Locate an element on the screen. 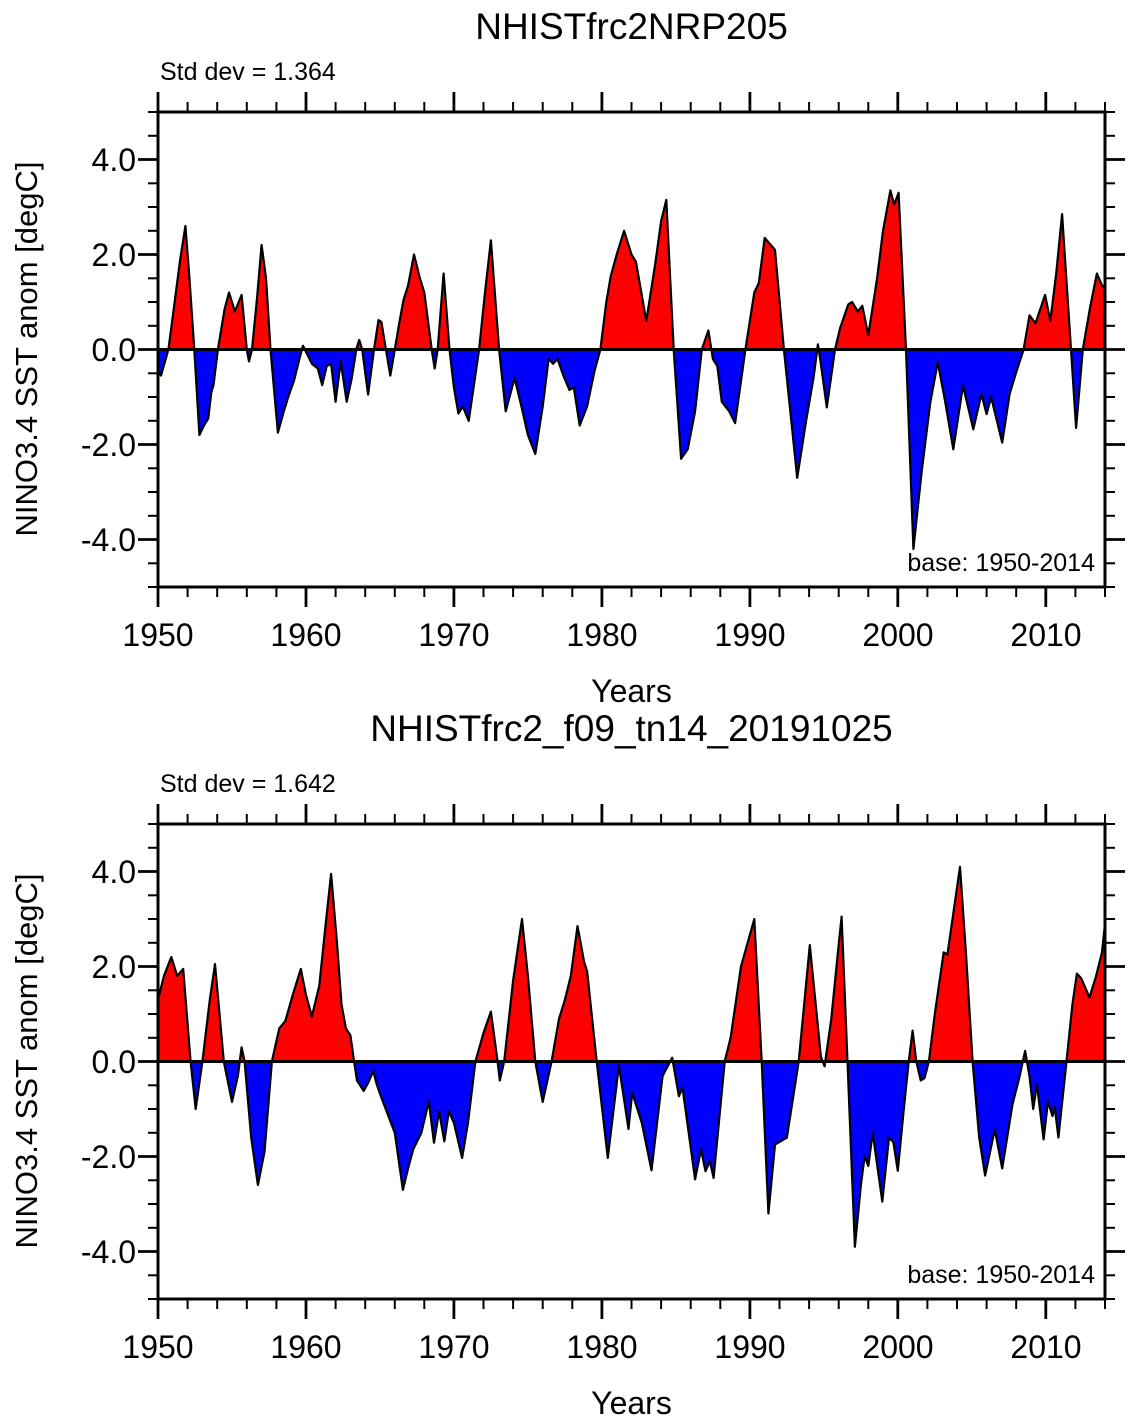 Image resolution: width=1136 pixels, height=1425 pixels. chart-1-x-tick-label: 2010 is located at coordinates (1046, 635).